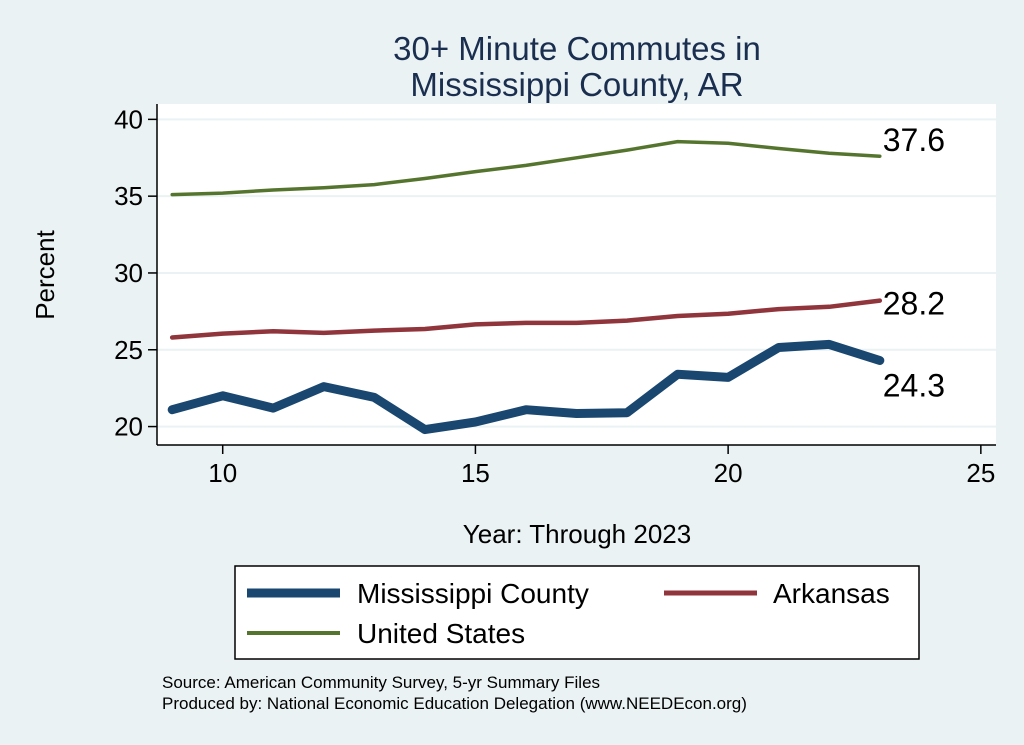 The image size is (1024, 745). What do you see at coordinates (914, 262) in the screenshot?
I see `end-labels: 24.3 28.2 37.6` at bounding box center [914, 262].